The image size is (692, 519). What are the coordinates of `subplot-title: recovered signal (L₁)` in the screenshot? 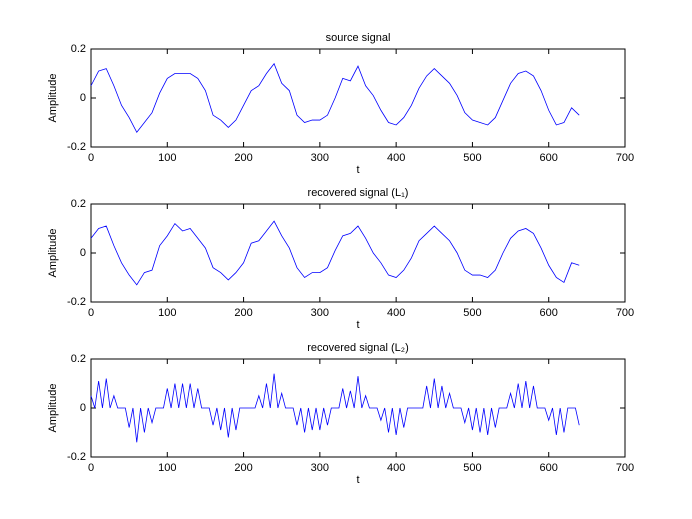 It's located at (358, 193).